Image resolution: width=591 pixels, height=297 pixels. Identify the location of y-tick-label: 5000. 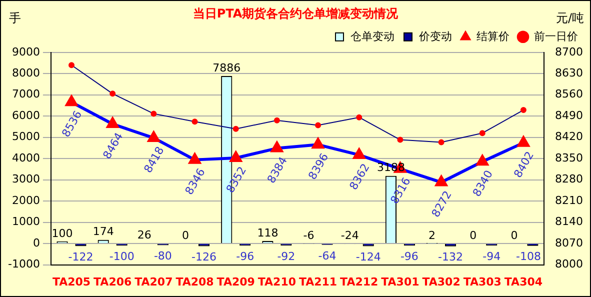
(26, 137).